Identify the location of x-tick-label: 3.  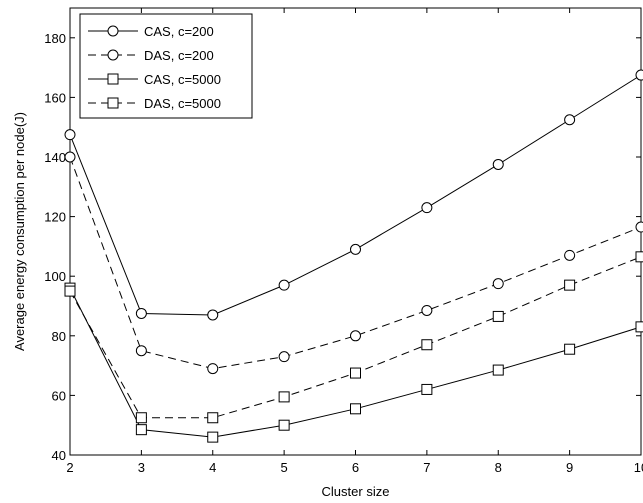
(141, 467).